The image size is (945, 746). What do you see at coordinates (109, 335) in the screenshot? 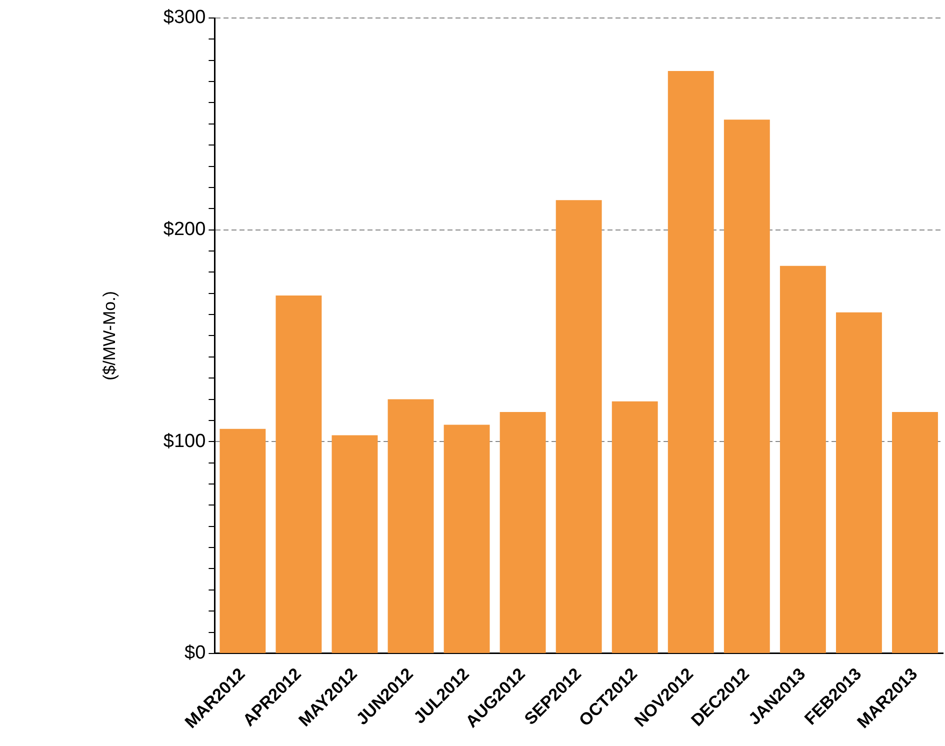
I see `y-axis-title: ($/MW-Mo.)` at bounding box center [109, 335].